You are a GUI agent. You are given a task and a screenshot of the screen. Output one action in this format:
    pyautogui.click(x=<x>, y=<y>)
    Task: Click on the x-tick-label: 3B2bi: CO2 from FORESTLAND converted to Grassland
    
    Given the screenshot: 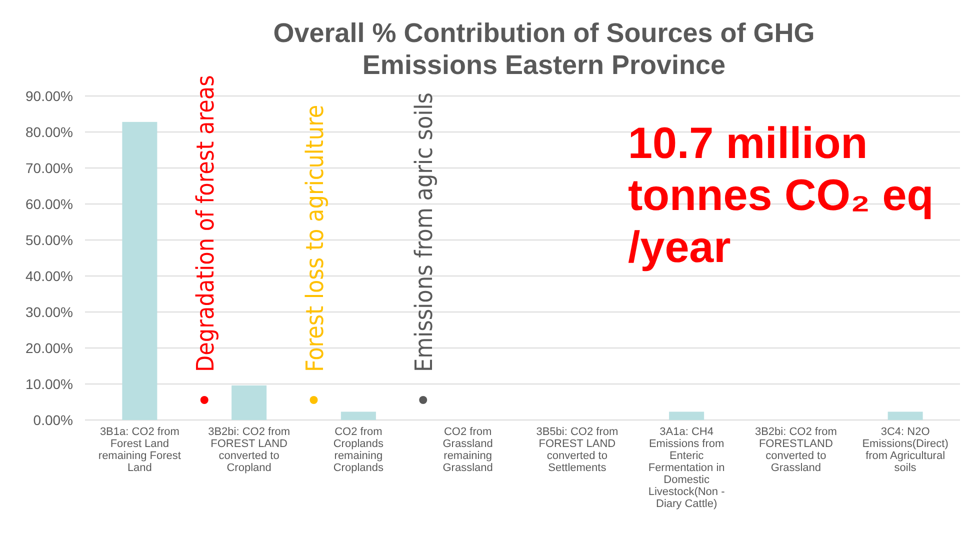 What is the action you would take?
    pyautogui.click(x=795, y=450)
    